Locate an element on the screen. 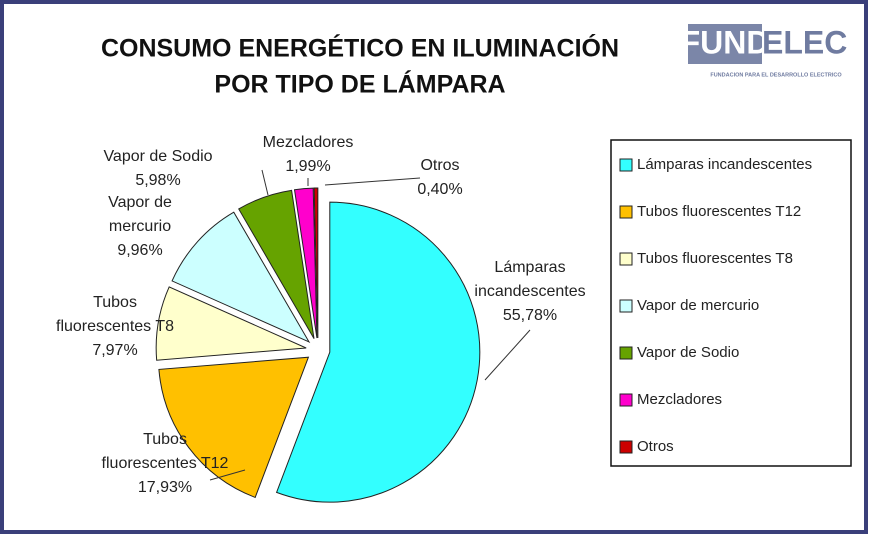  data-label-line: fluorescentes T12 is located at coordinates (165, 463).